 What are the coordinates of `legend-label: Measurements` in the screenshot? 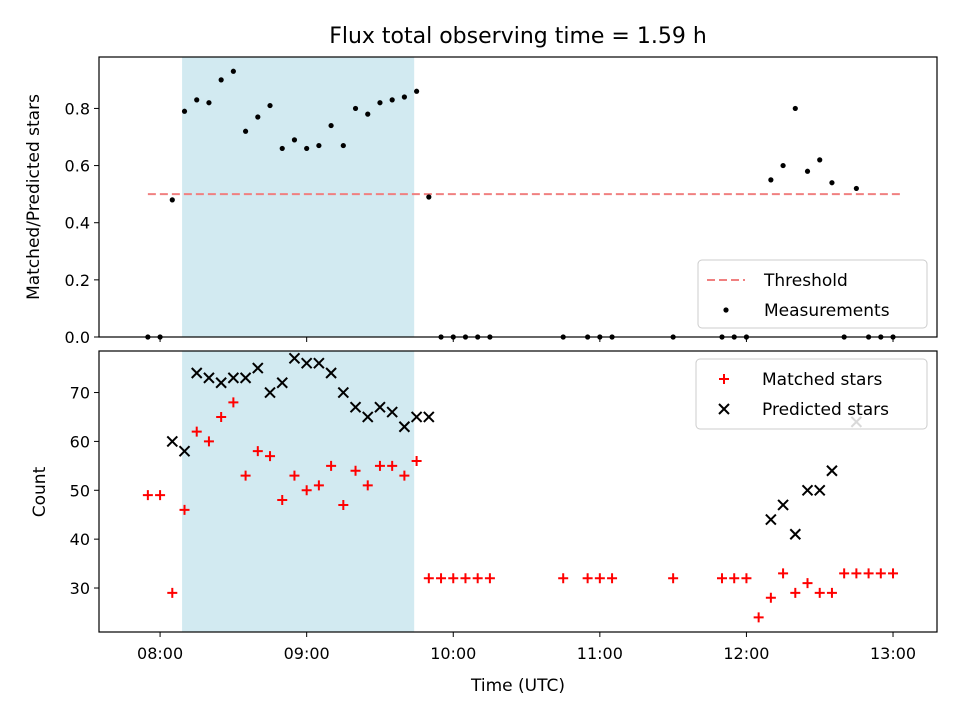 It's located at (827, 311).